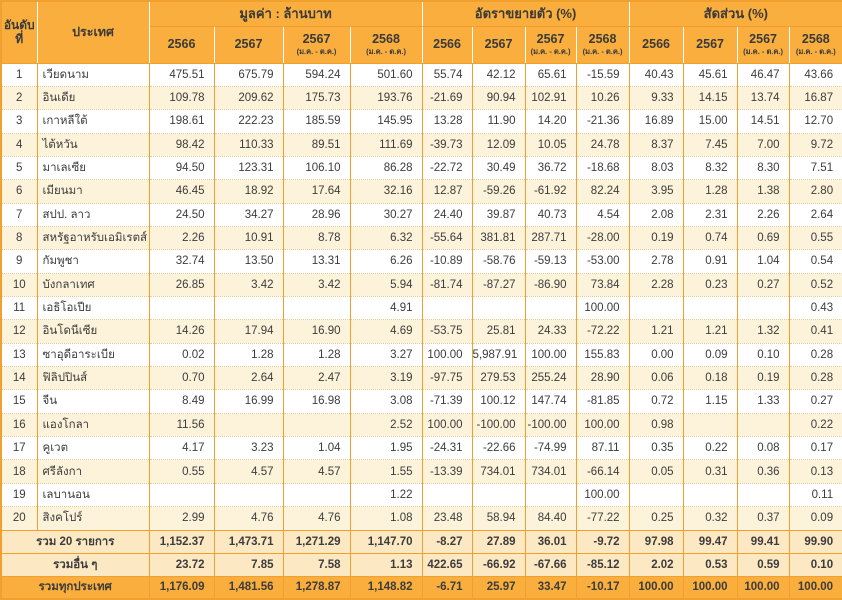 Image resolution: width=842 pixels, height=600 pixels. I want to click on value-cell: 109.78, so click(181, 97).